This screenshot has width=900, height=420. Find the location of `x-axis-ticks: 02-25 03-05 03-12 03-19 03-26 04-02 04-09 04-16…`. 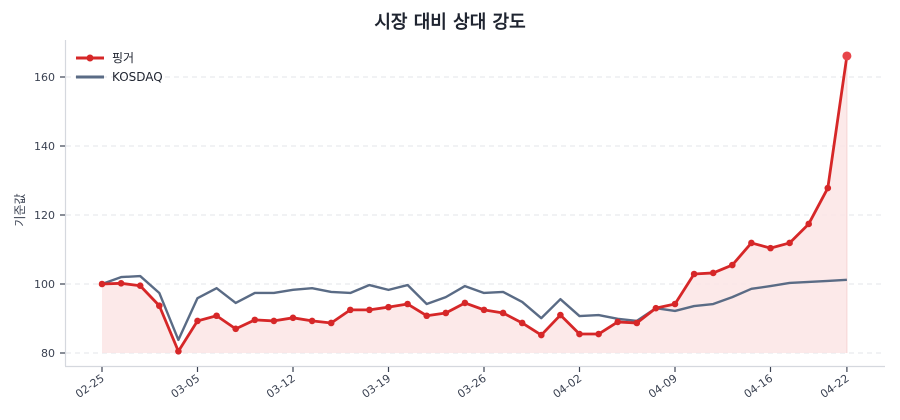

x-axis-ticks: 02-25 03-05 03-12 03-19 03-26 04-02 04-09 04-16… is located at coordinates (462, 384).